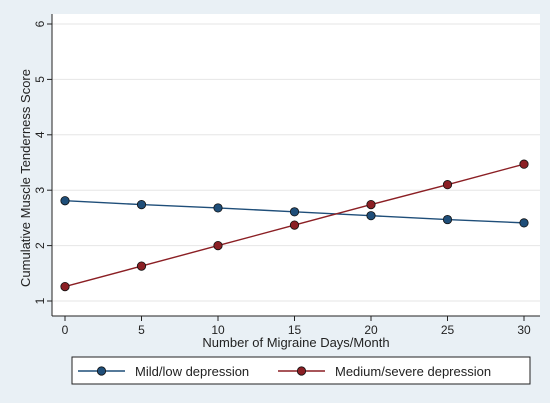  Describe the element at coordinates (65, 330) in the screenshot. I see `x-tick-label: 0` at that location.